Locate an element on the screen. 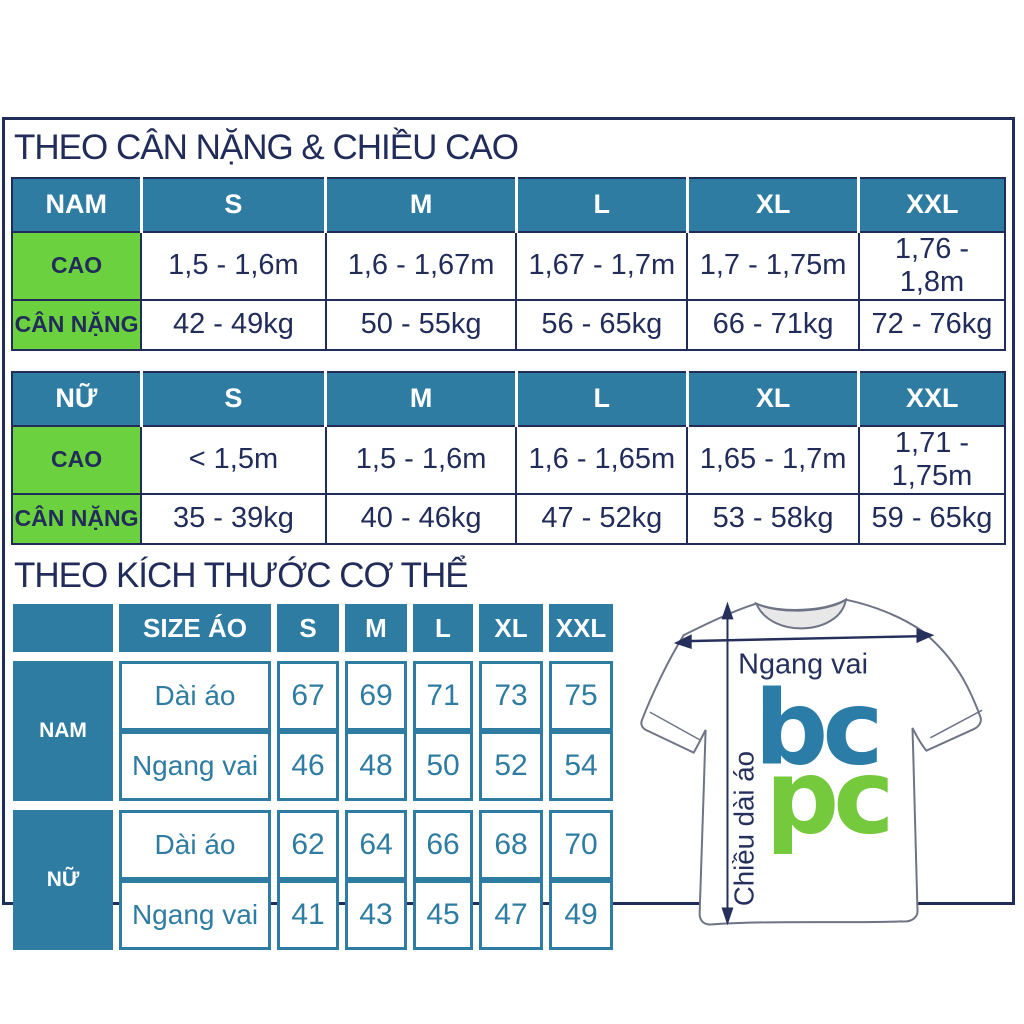 The image size is (1024, 1024). section-title-body-size: THEO KÍCH THƯỚC CƠ THỂ is located at coordinates (241, 575).